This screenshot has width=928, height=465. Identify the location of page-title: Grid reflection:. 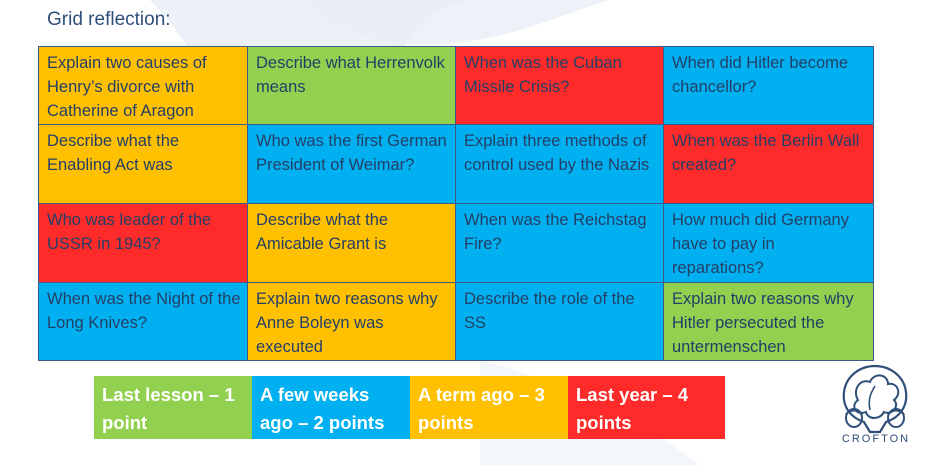
(109, 19).